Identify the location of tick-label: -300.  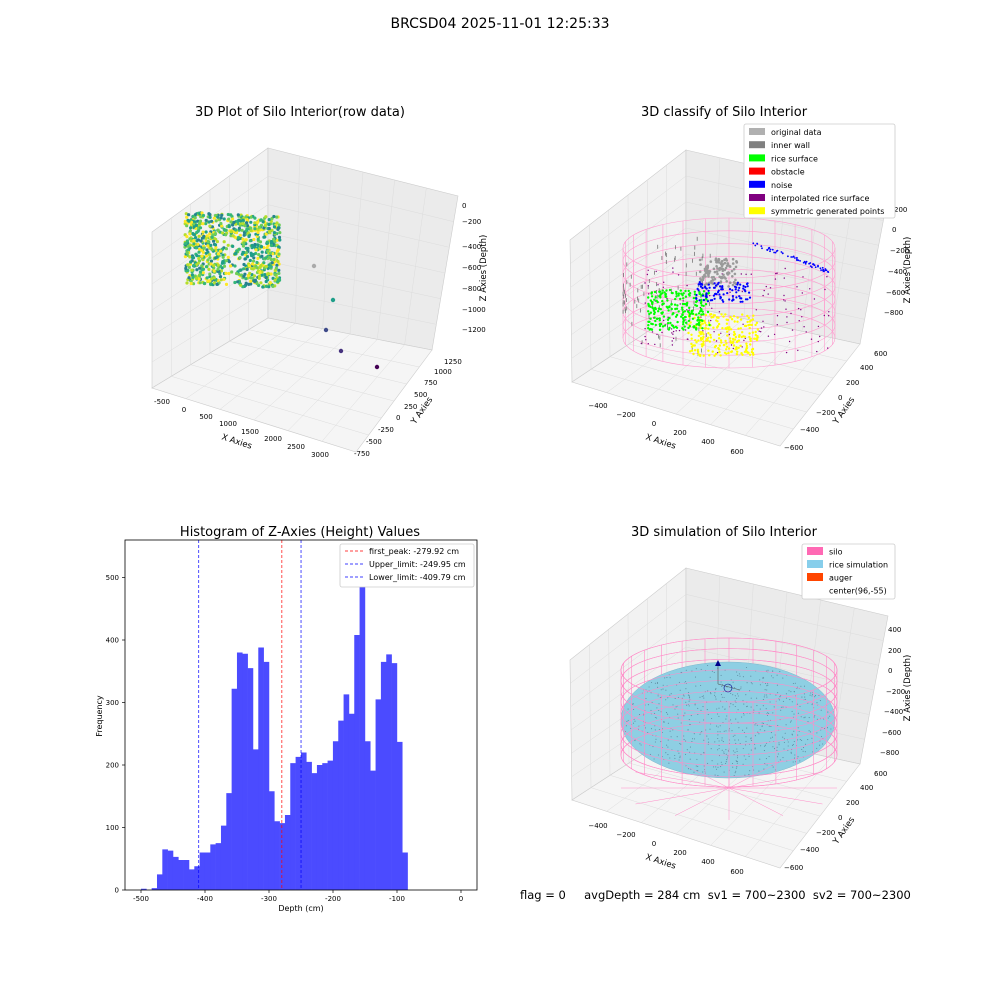
(269, 899).